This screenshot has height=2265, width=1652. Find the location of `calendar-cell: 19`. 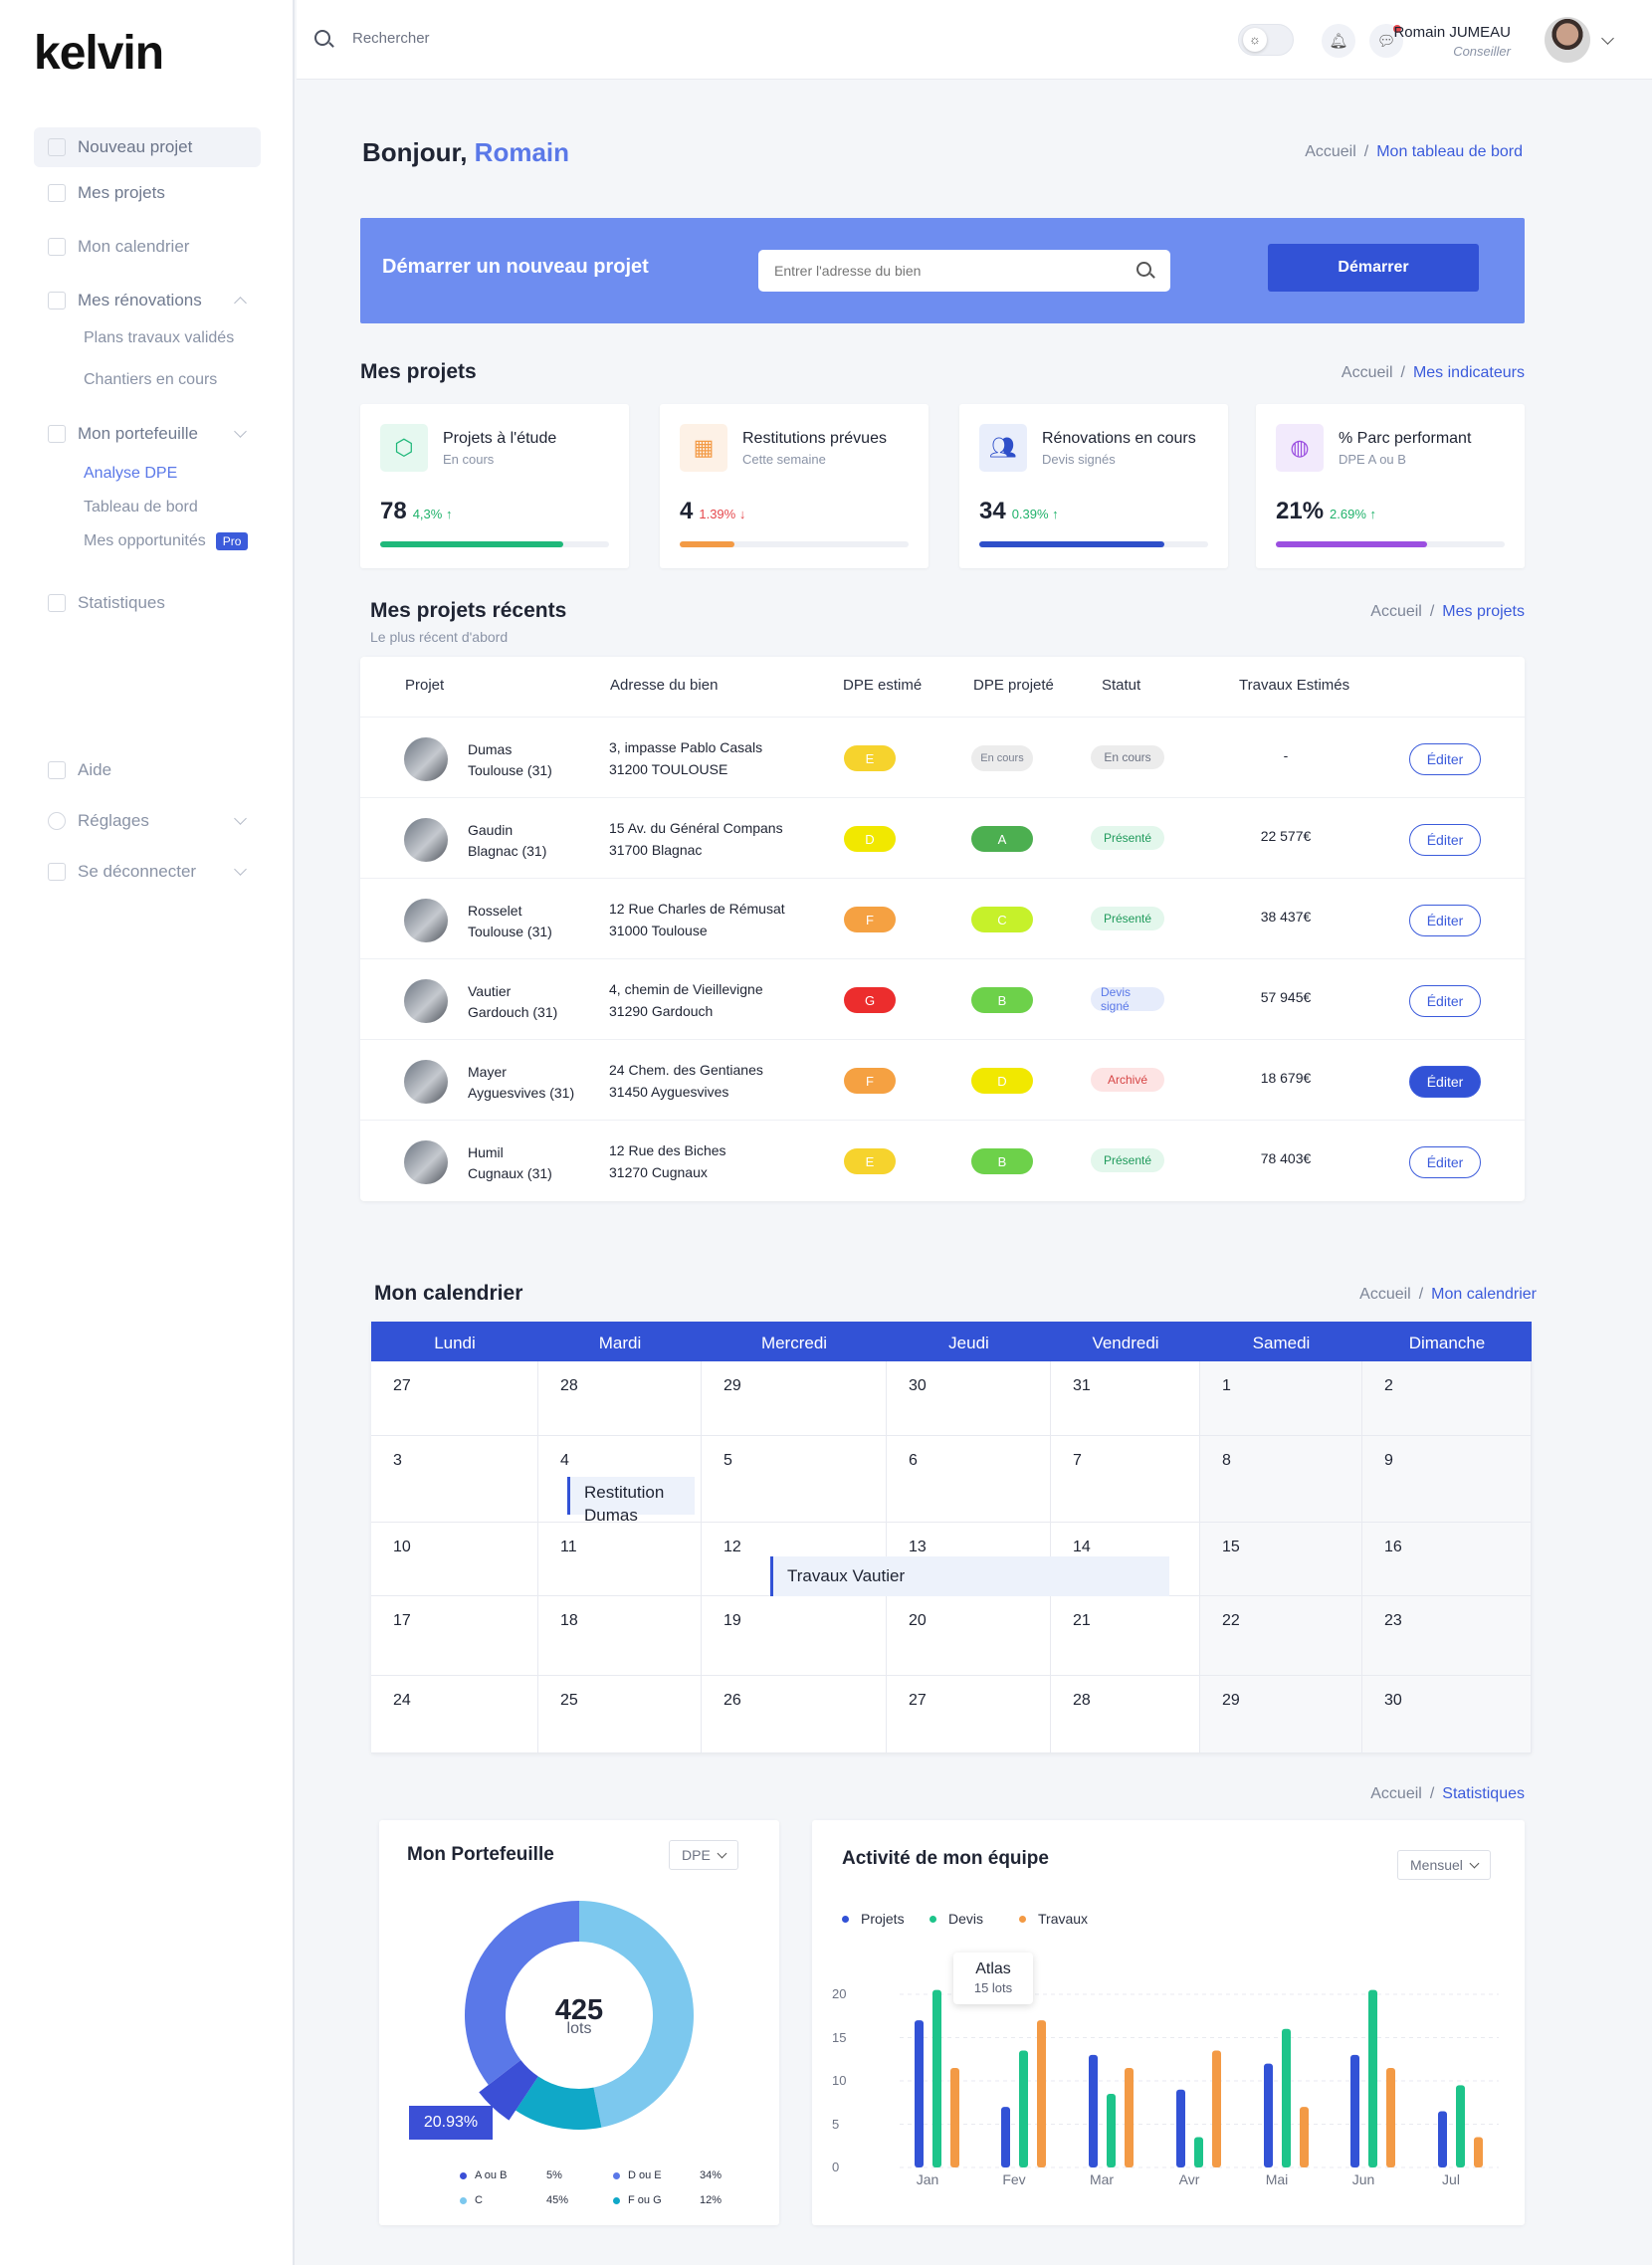

calendar-cell: 19 is located at coordinates (794, 1636).